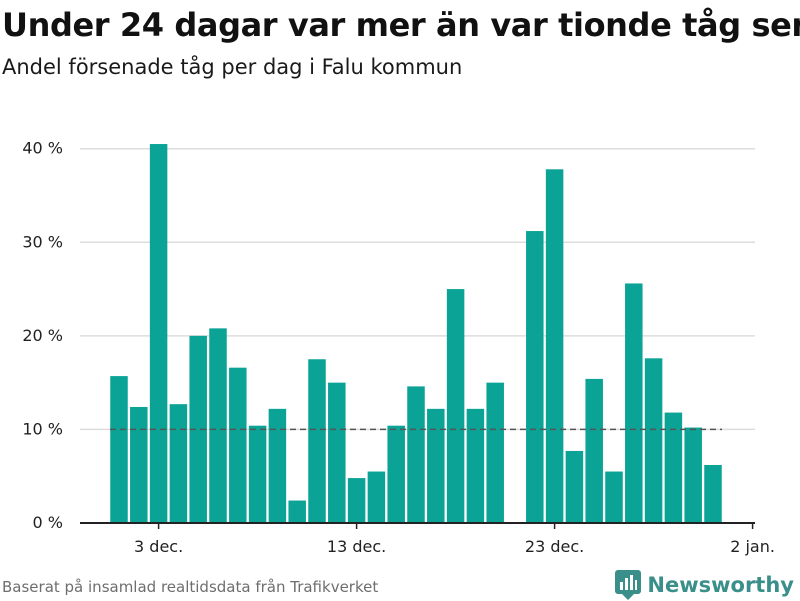 This screenshot has height=601, width=800. I want to click on y-tick-label: 30 %, so click(42, 241).